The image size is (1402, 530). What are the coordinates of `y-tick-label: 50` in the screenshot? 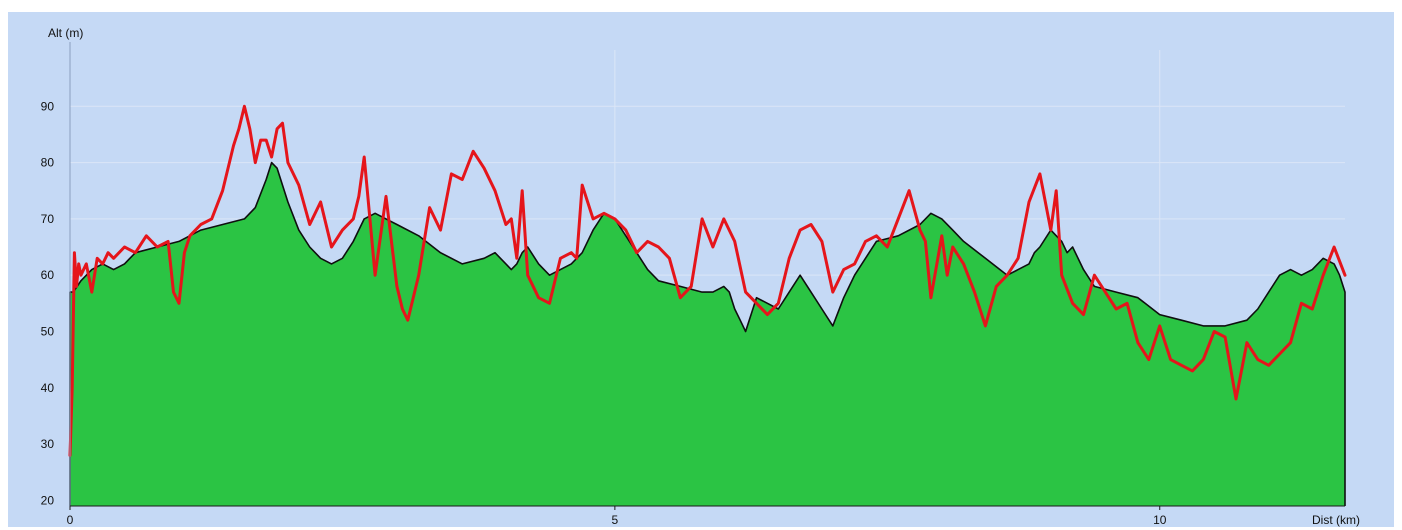 It's located at (48, 331).